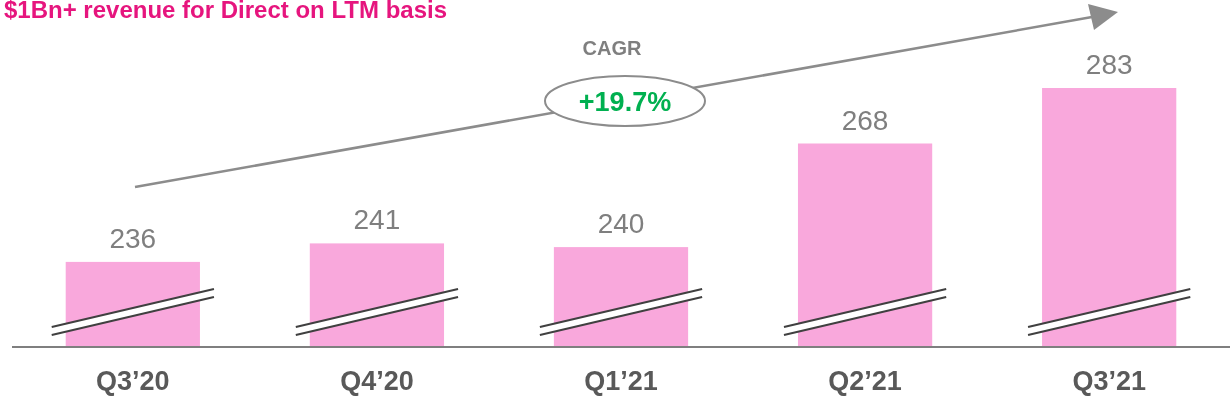 The image size is (1230, 402). I want to click on annotation: +19.7%, so click(625, 102).